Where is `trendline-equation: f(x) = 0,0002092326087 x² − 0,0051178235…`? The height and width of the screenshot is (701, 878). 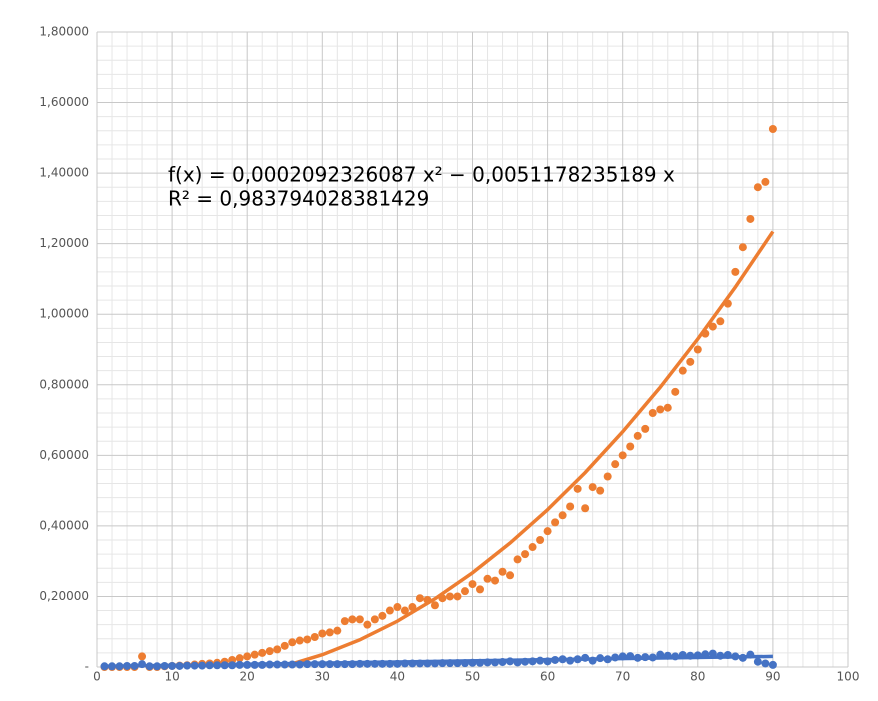 trendline-equation: f(x) = 0,0002092326087 x² − 0,0051178235… is located at coordinates (421, 175).